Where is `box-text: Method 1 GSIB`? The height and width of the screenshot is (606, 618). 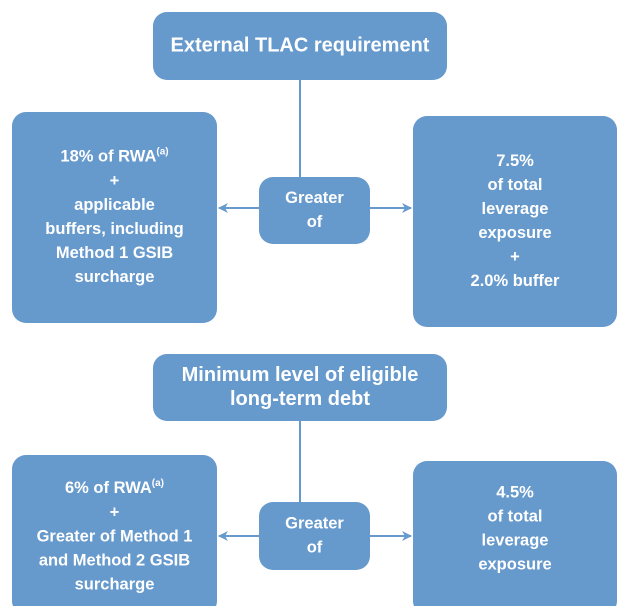 box-text: Method 1 GSIB is located at coordinates (114, 253).